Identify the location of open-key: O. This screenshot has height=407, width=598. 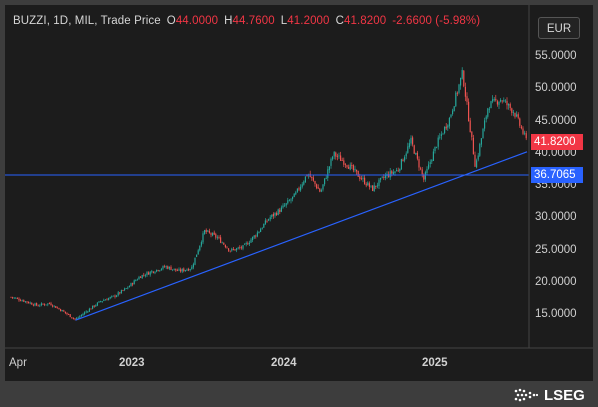
(171, 21).